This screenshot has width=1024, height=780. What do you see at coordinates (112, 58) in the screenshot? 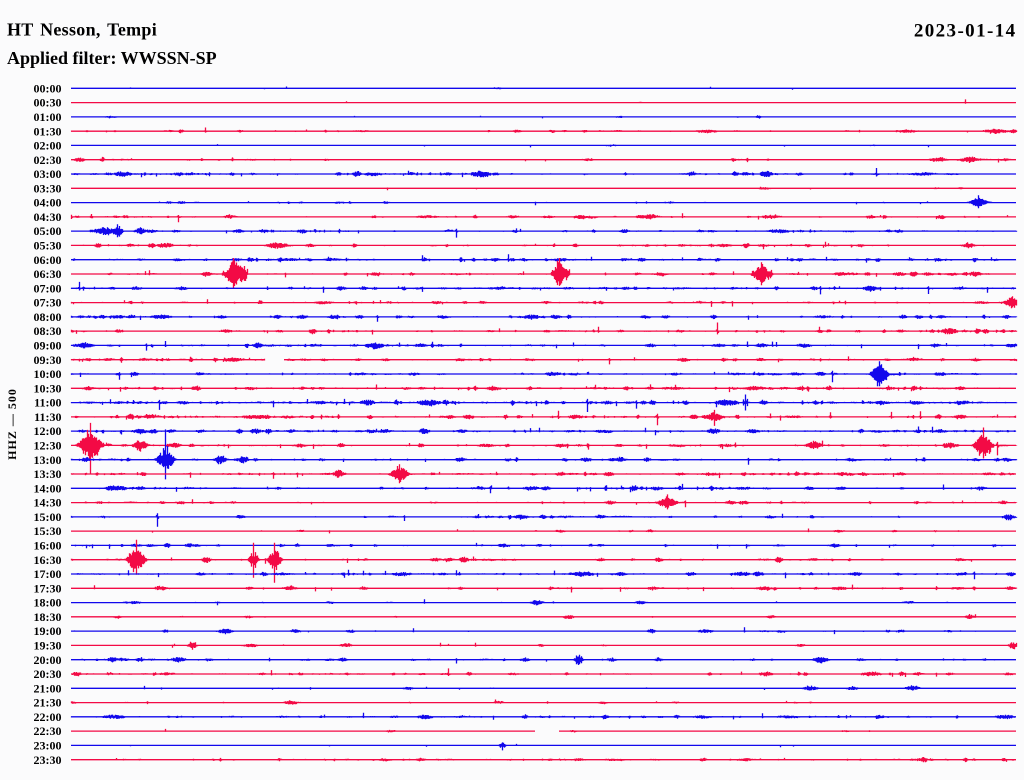
I see `svg-text: Applied filter: WWSSN-SP` at bounding box center [112, 58].